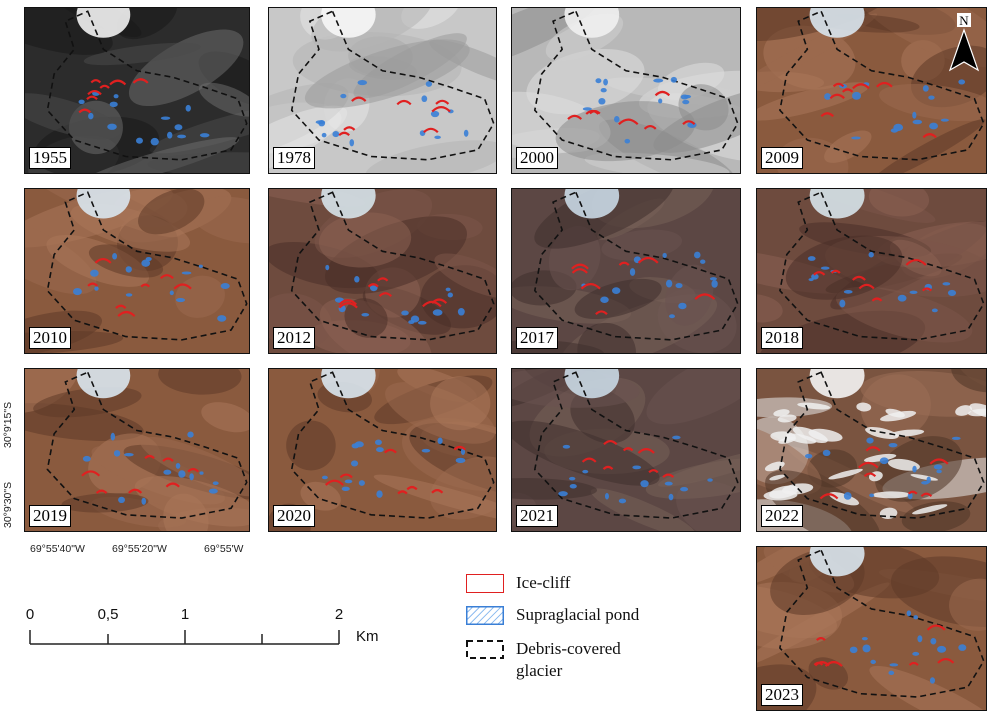 Image resolution: width=991 pixels, height=718 pixels. I want to click on lat-label-1: 30°9'15"S, so click(8, 424).